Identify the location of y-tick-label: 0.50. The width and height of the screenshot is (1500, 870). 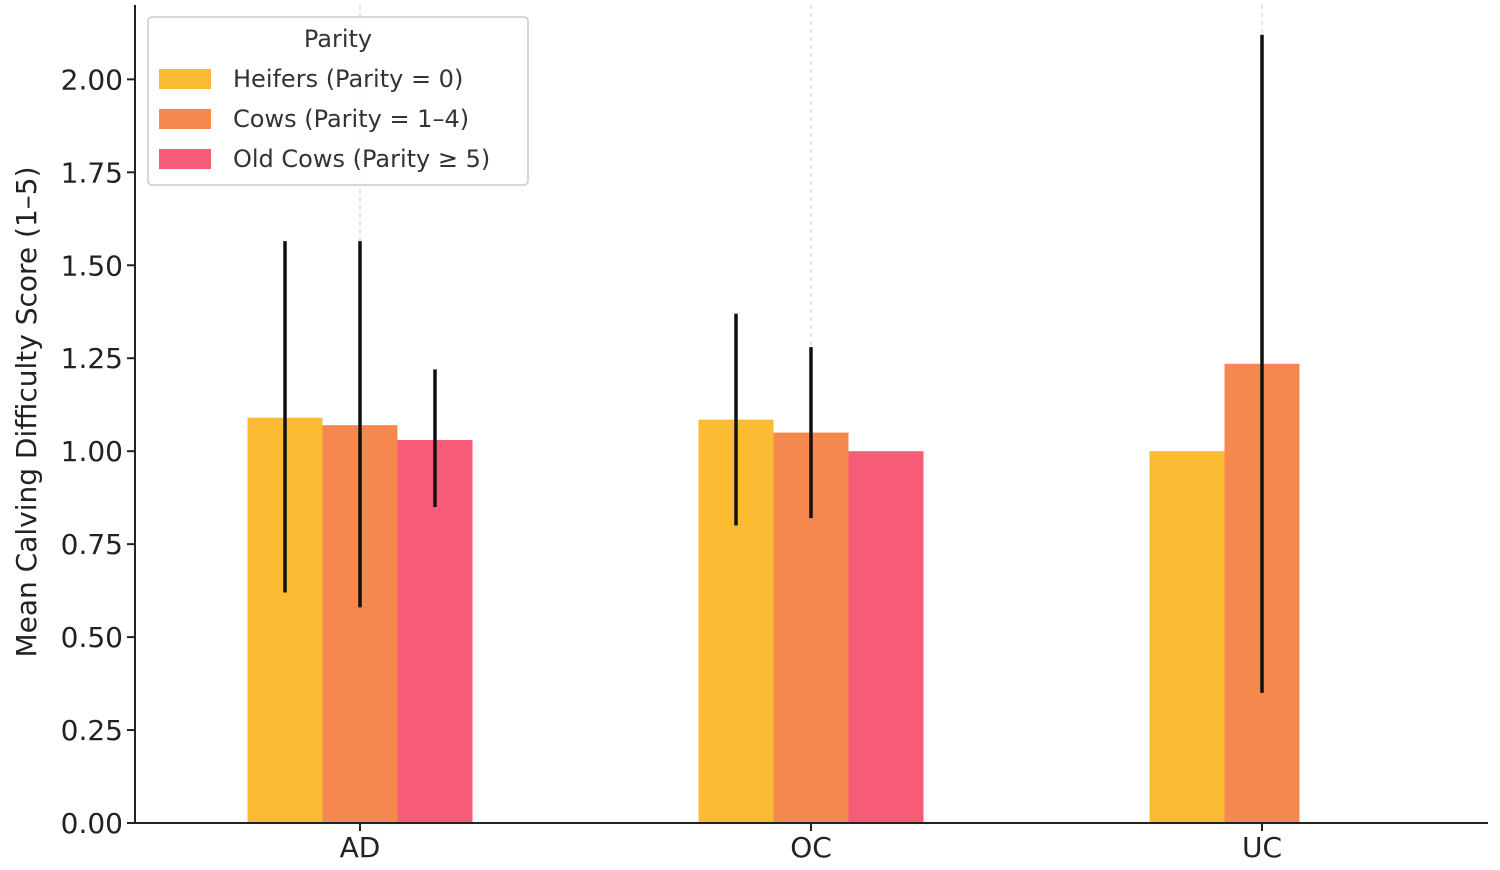
(92, 637).